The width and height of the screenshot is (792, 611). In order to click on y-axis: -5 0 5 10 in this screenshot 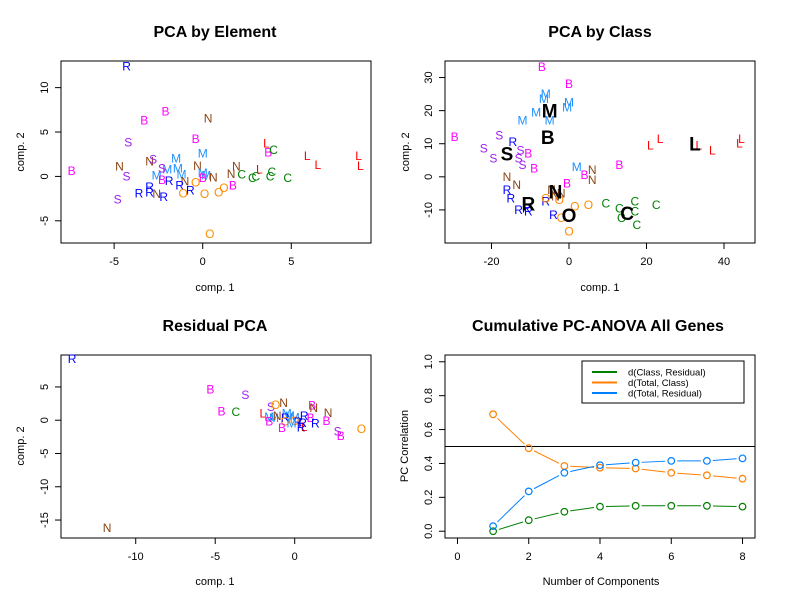, I will do `click(50, 154)`.